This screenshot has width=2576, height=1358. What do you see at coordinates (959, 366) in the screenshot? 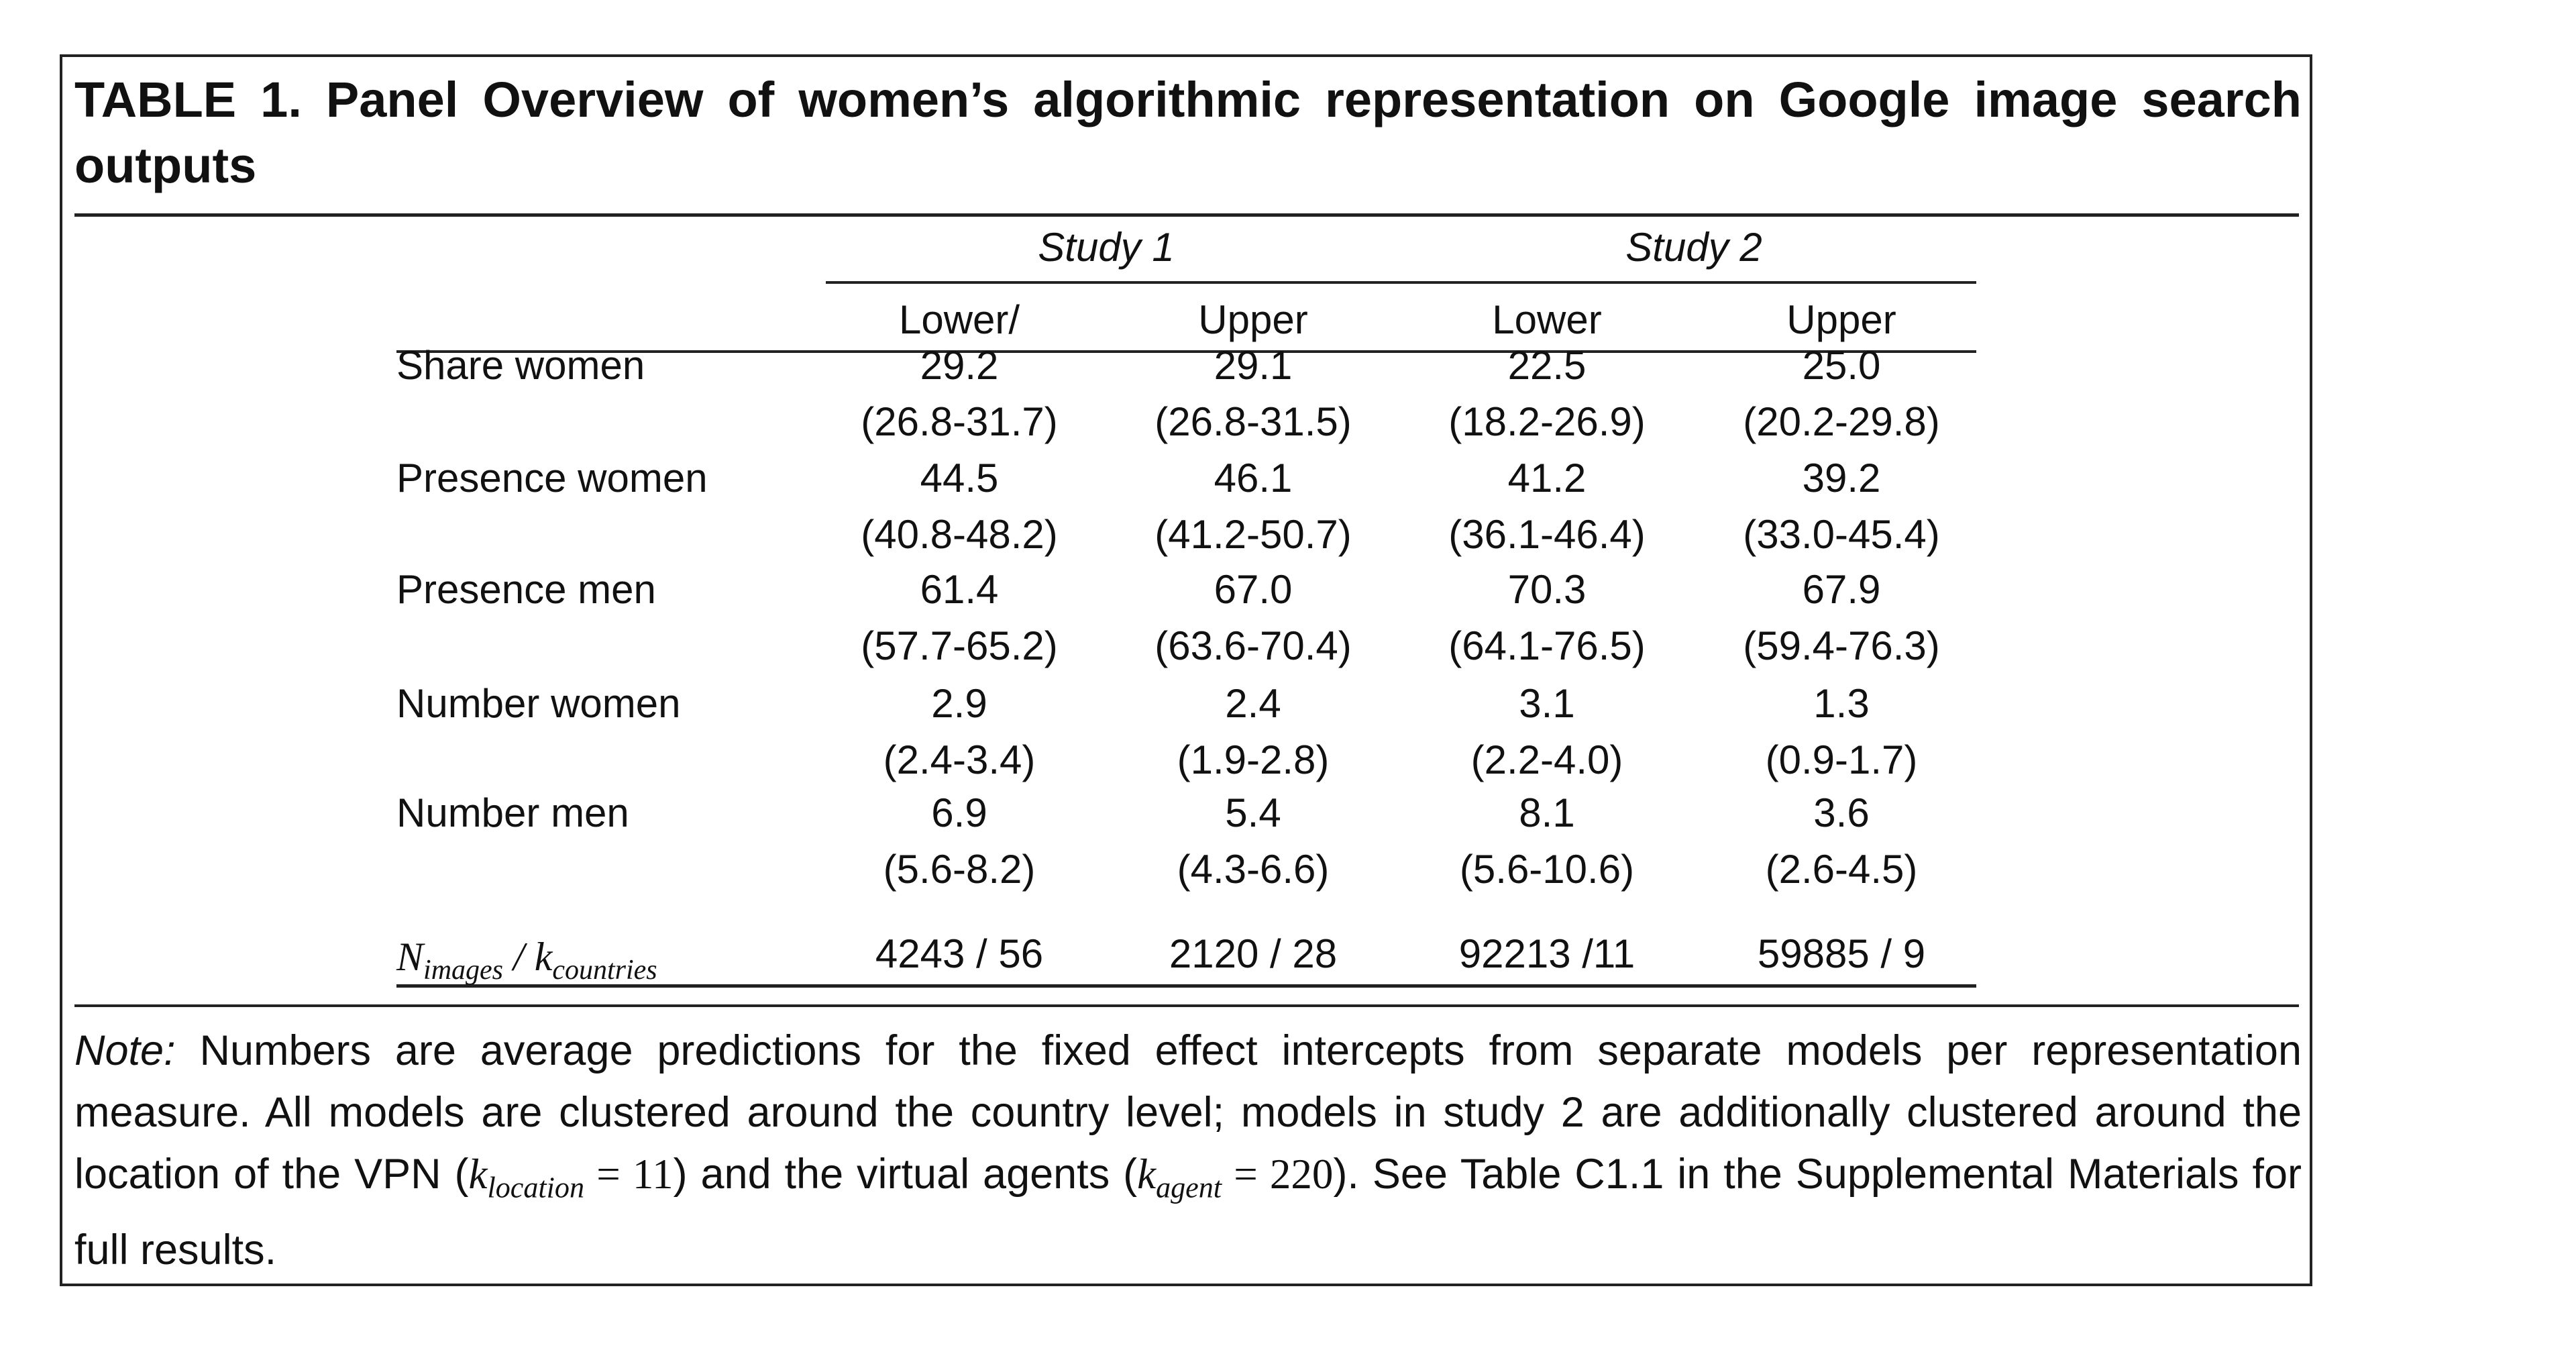
I see `cell-value: 29.2` at bounding box center [959, 366].